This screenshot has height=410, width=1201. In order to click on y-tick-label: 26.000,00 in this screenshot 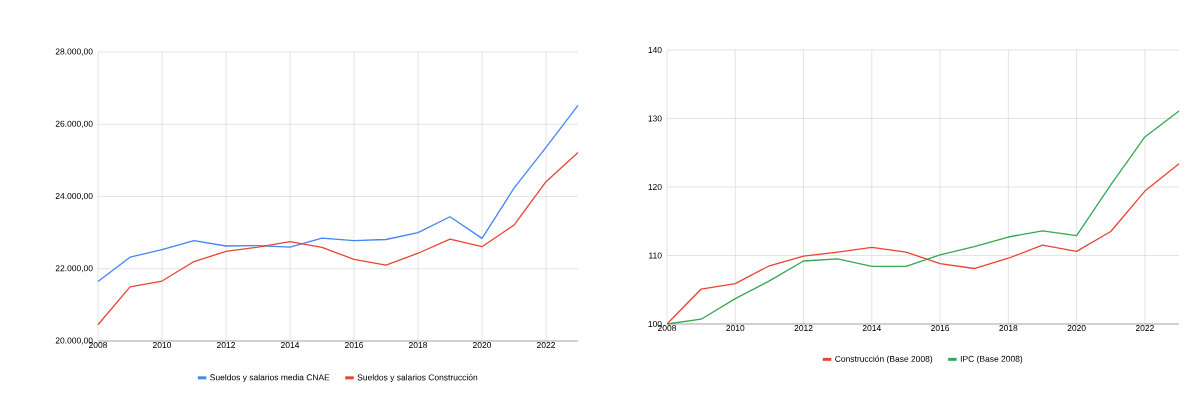, I will do `click(74, 124)`.